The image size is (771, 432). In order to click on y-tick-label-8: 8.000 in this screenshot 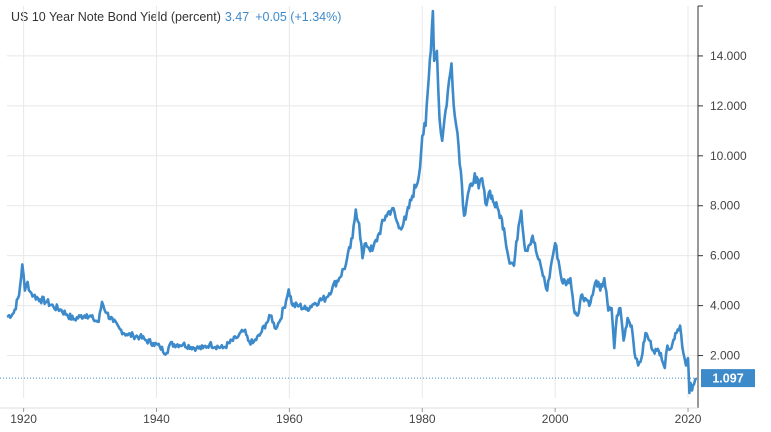, I will do `click(725, 206)`.